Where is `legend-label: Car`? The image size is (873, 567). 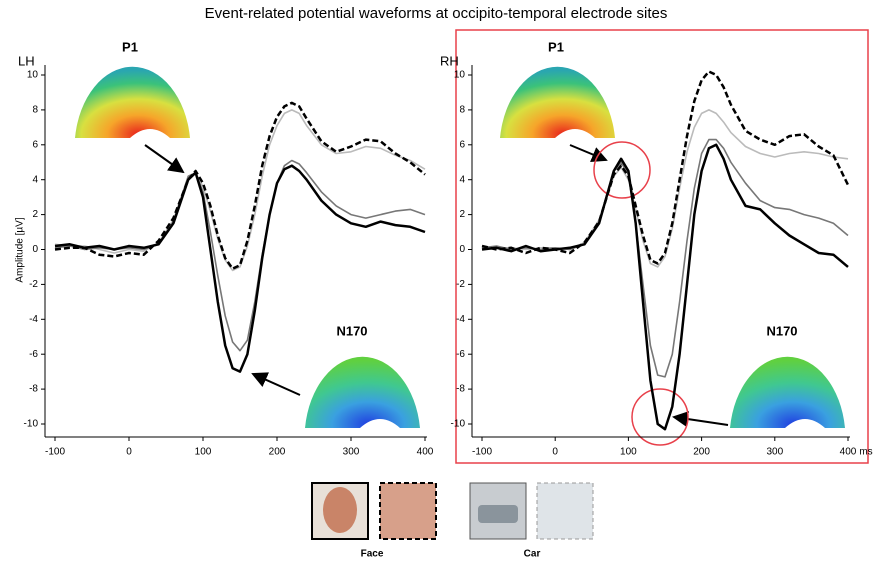
legend-label: Car is located at coordinates (532, 554).